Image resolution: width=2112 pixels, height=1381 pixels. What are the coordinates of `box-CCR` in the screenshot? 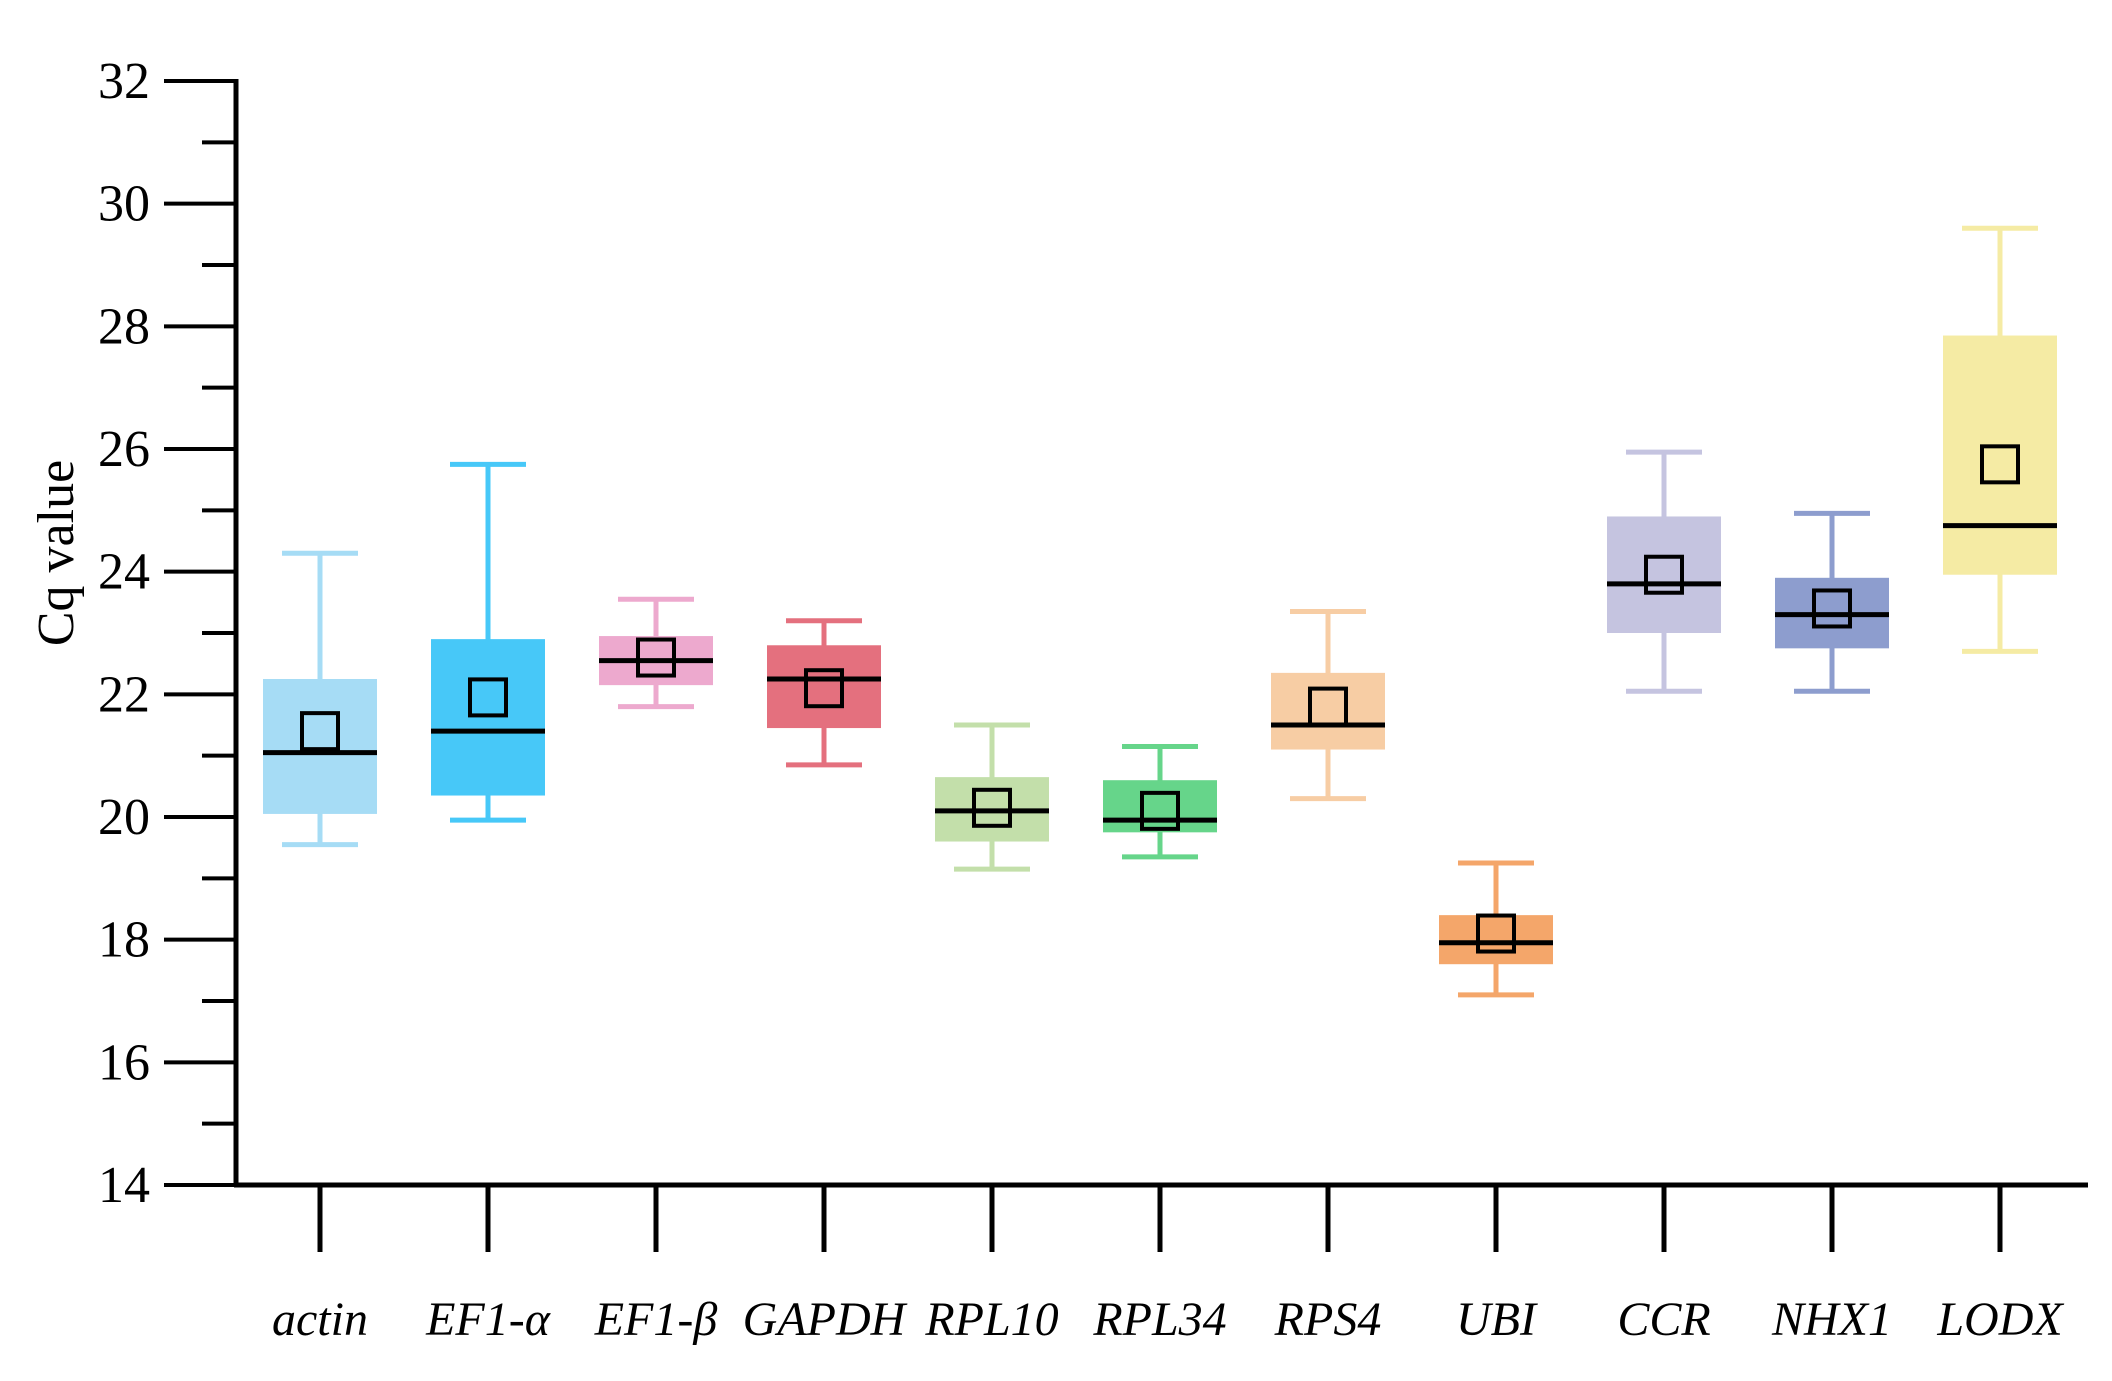 It's located at (1664, 571).